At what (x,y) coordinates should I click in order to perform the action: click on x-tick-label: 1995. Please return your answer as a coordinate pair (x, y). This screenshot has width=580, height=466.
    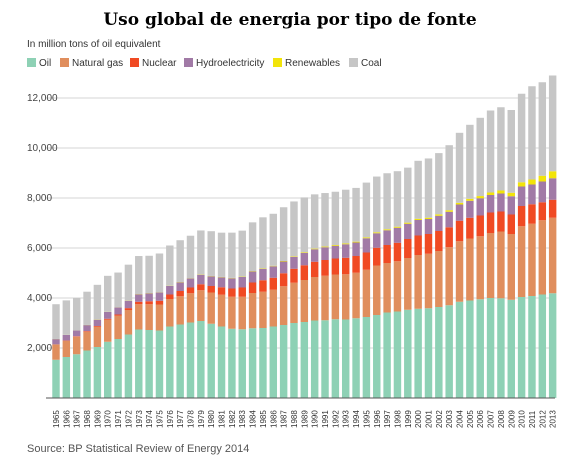
    Looking at the image, I should click on (366, 419).